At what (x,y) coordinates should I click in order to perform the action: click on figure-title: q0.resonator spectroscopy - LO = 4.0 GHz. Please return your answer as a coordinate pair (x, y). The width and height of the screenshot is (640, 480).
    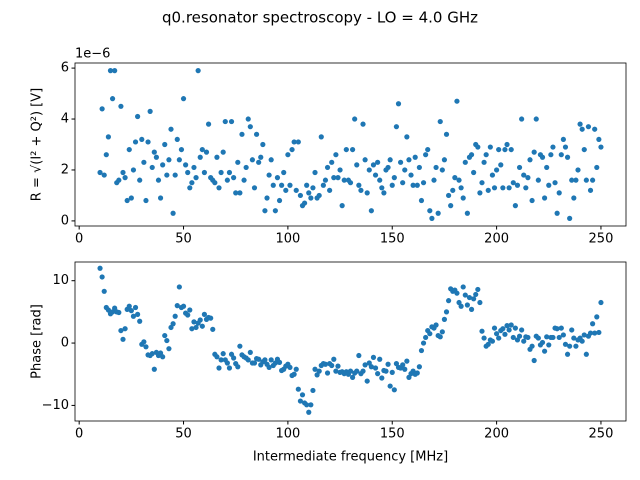
    Looking at the image, I should click on (320, 18).